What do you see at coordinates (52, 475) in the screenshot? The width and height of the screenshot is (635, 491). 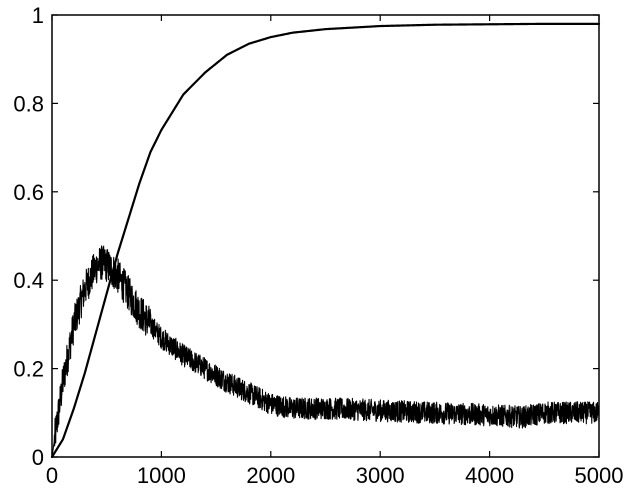 I see `x-tick-label: 0` at bounding box center [52, 475].